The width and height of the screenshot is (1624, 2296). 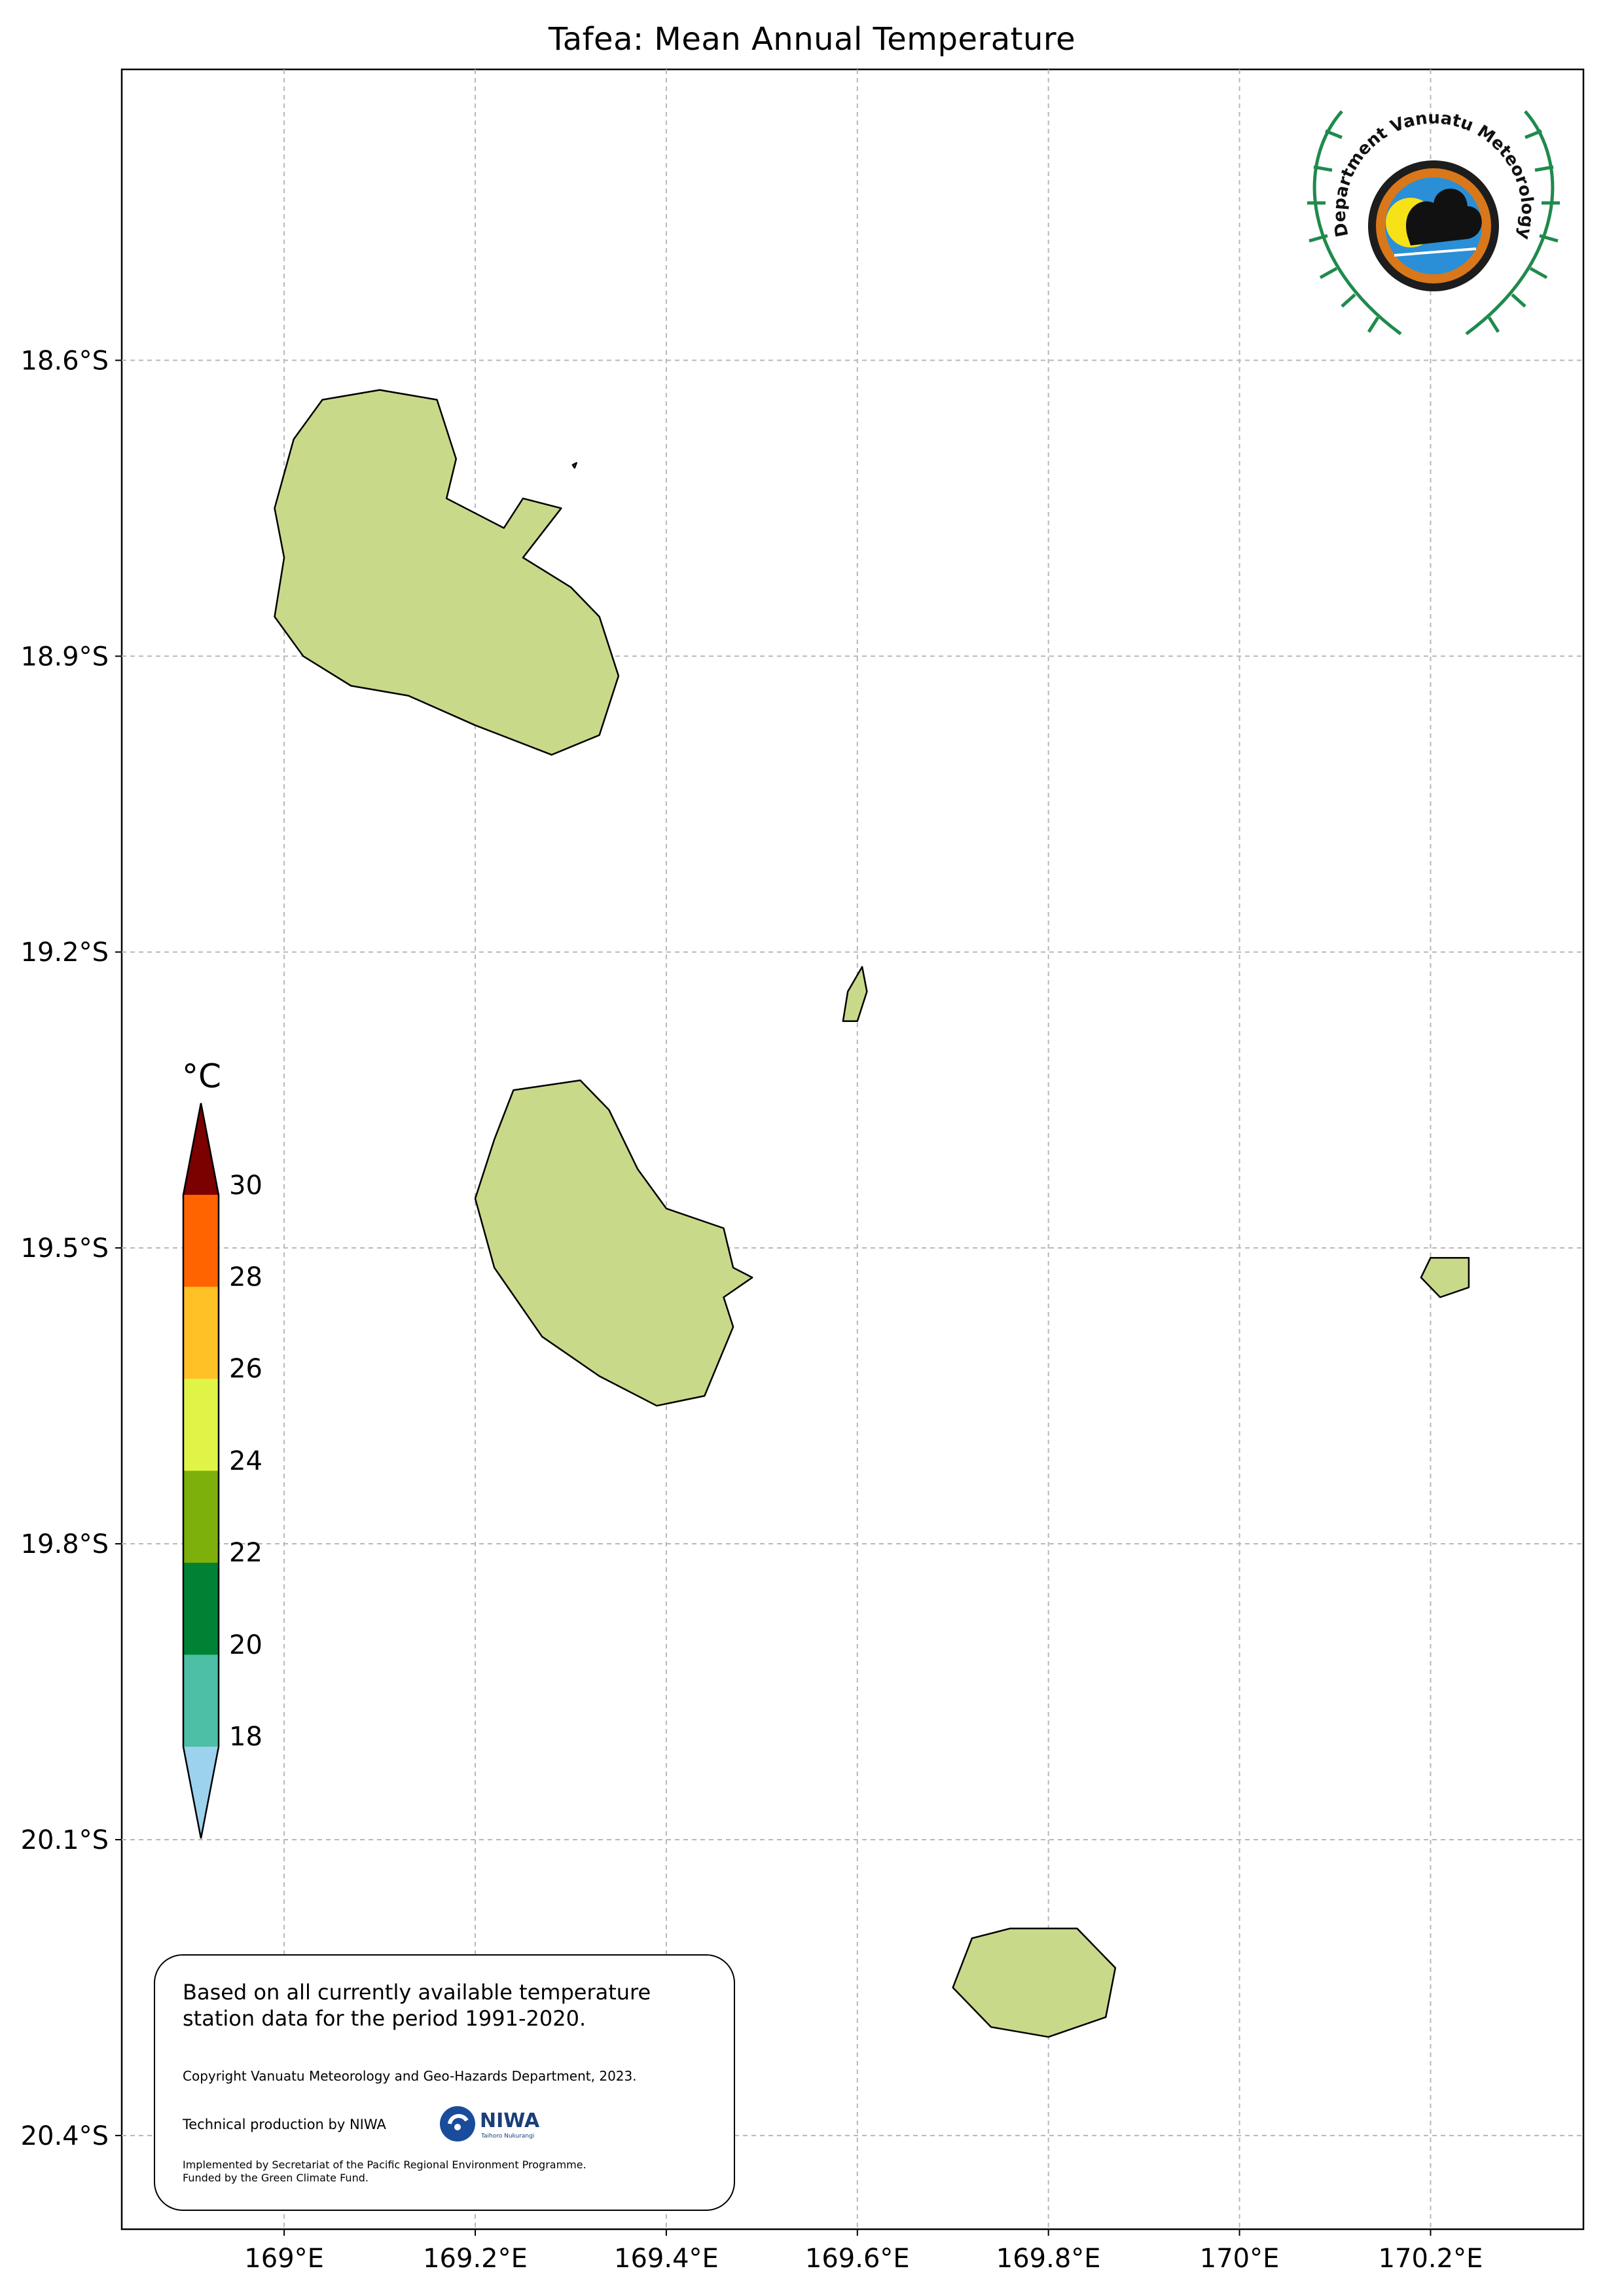 I want to click on cloud-icon, so click(x=1444, y=217).